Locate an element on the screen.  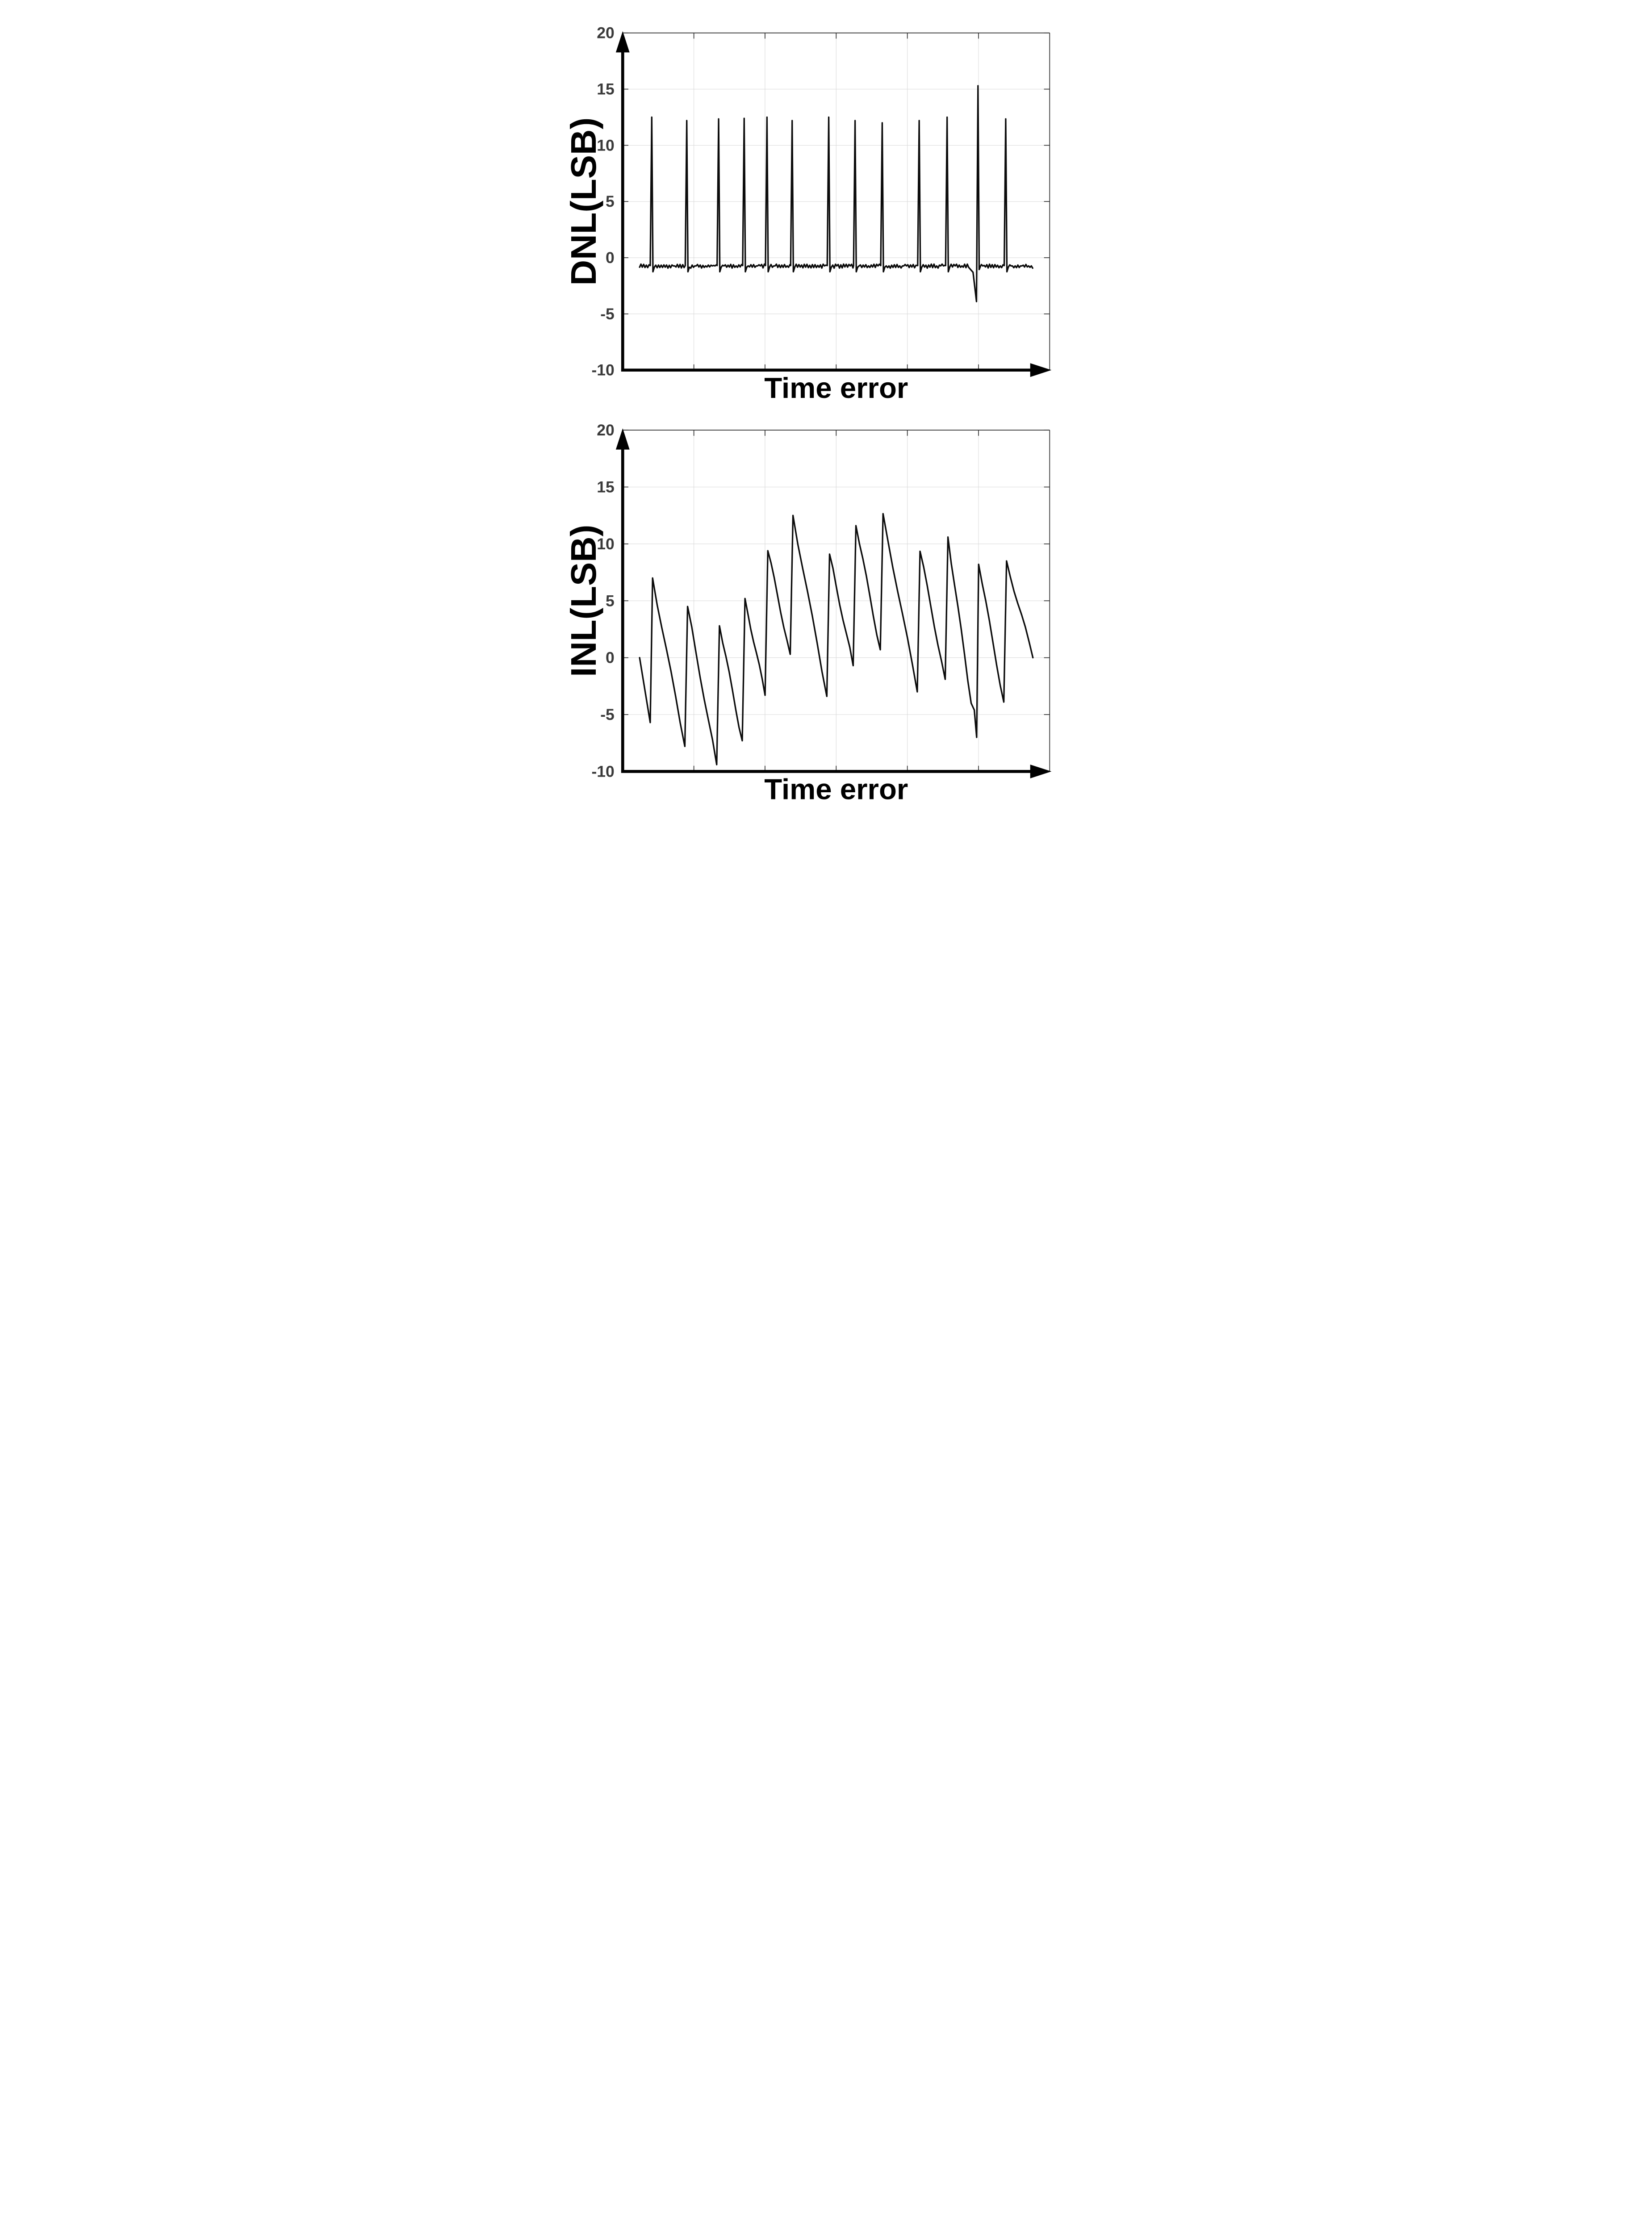
dnl-chart: -10 -5 0 5 10 15 20 DNL(LSB) Time error is located at coordinates (807, 214).